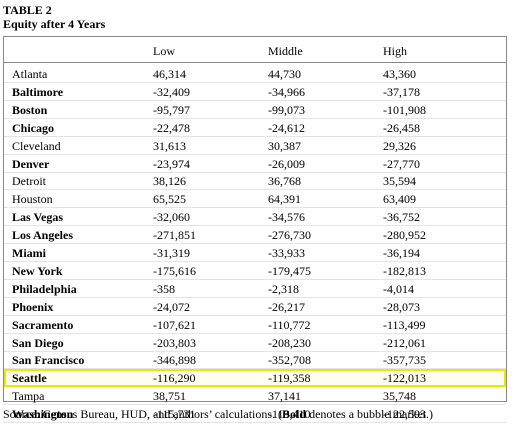 The height and width of the screenshot is (430, 512). I want to click on city-name: Phoenix, so click(33, 306).